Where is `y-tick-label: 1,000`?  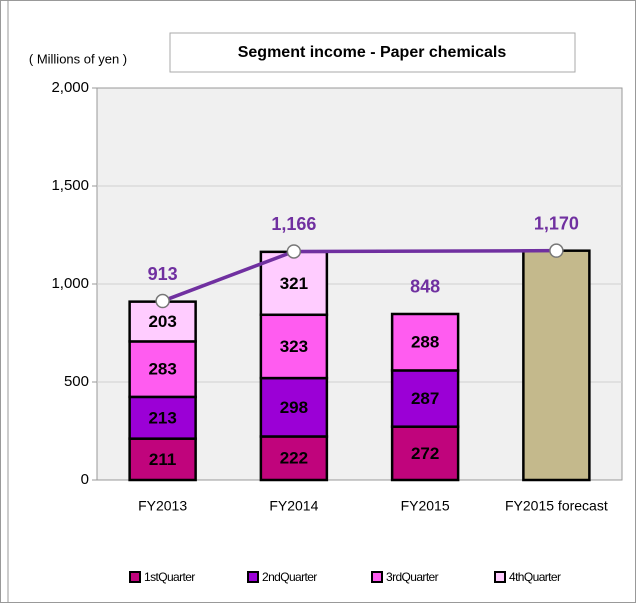 y-tick-label: 1,000 is located at coordinates (70, 283).